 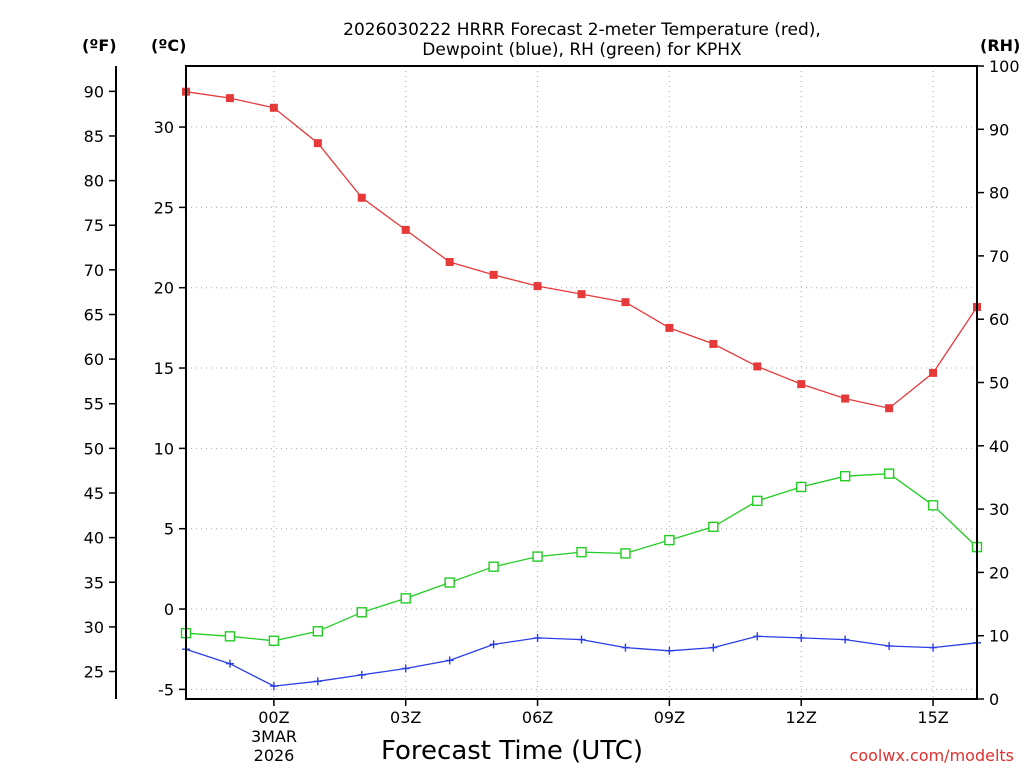 What do you see at coordinates (94, 672) in the screenshot?
I see `tick-label-fahrenheit: 25` at bounding box center [94, 672].